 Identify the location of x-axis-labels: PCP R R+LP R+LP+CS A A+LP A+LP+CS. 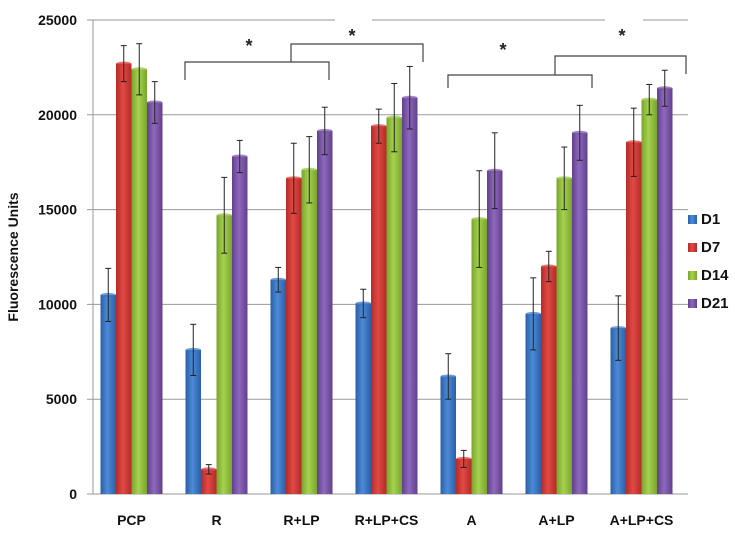
(395, 520).